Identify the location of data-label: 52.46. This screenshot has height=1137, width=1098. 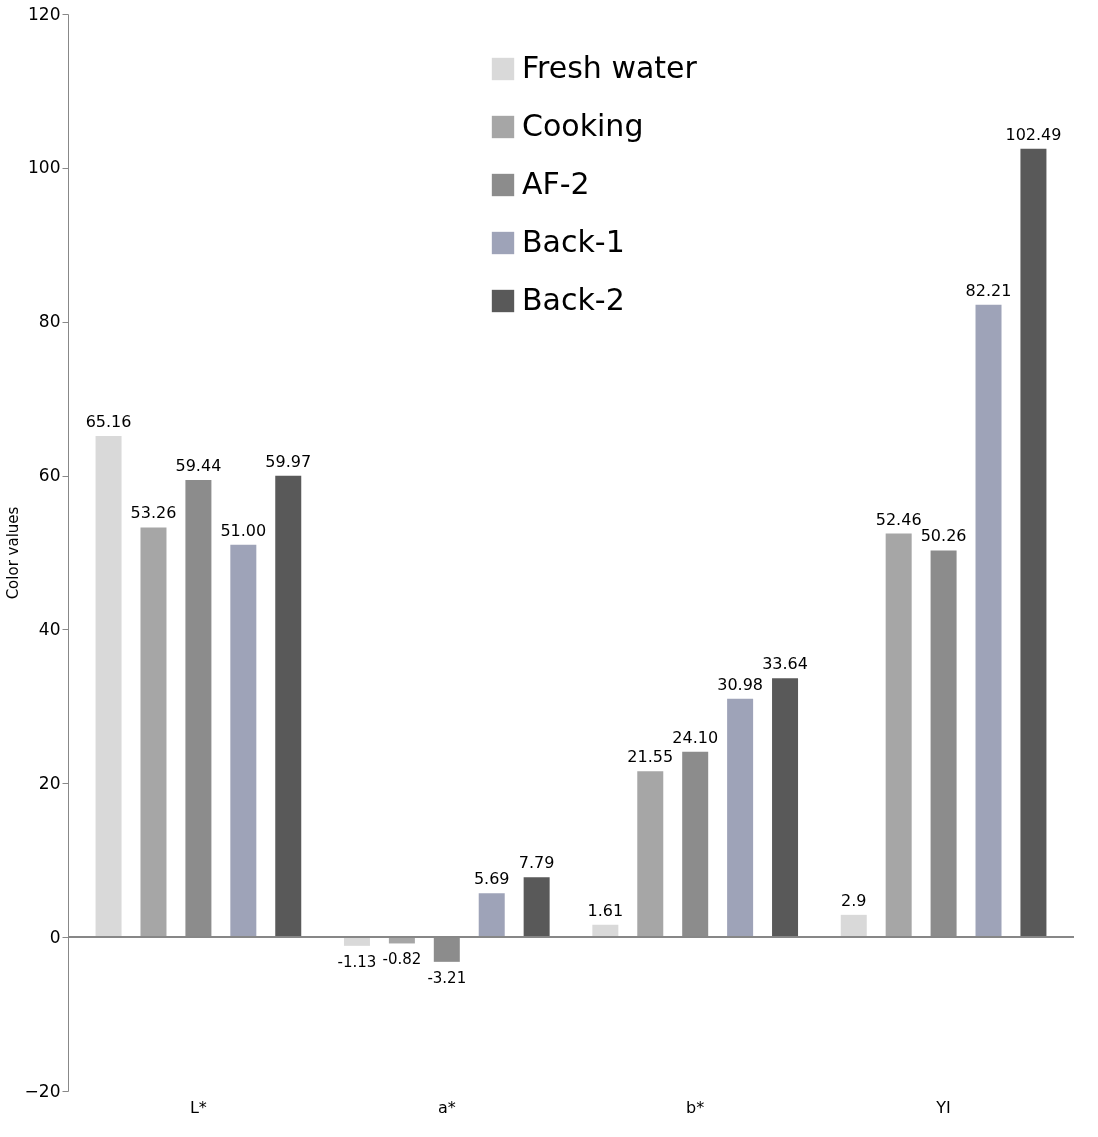
(898, 519).